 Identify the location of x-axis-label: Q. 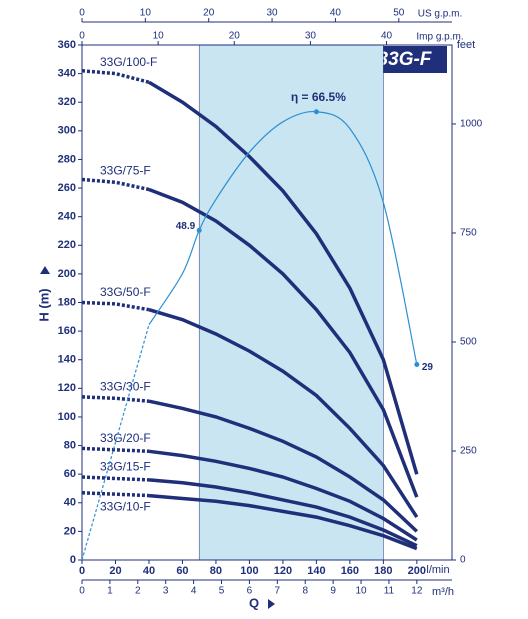
(254, 602).